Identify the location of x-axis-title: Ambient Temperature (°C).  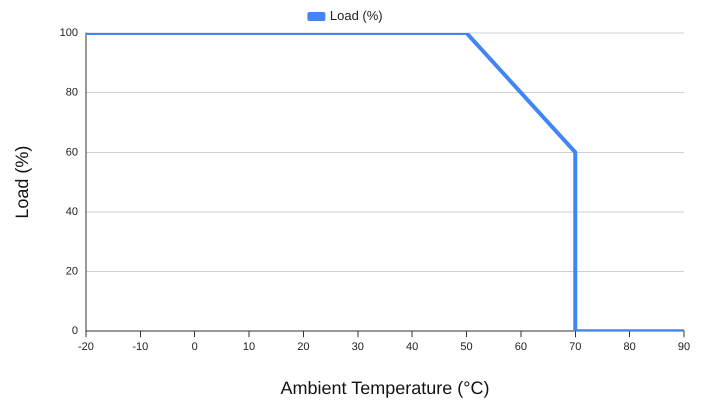
(385, 388).